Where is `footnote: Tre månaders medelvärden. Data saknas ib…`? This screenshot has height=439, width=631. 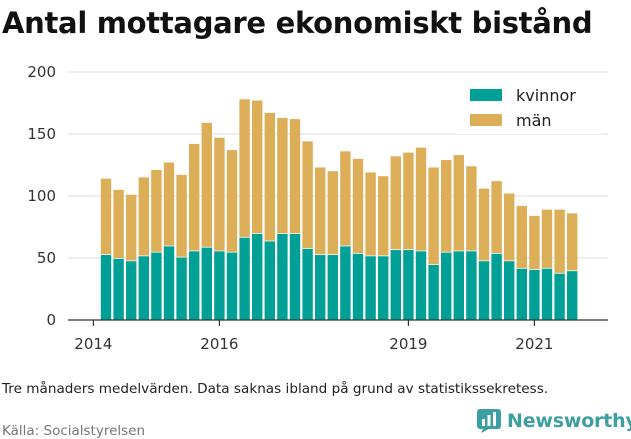
footnote: Tre månaders medelvärden. Data saknas ib… is located at coordinates (275, 389).